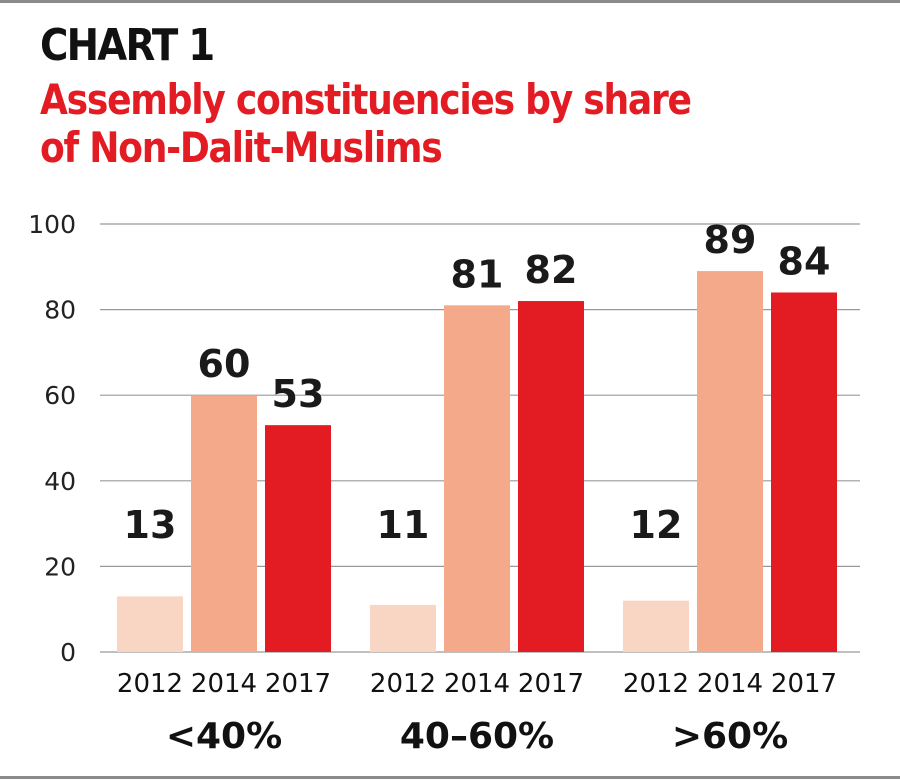 Image resolution: width=900 pixels, height=780 pixels. Describe the element at coordinates (403, 525) in the screenshot. I see `data-label-1-2012: 11` at that location.